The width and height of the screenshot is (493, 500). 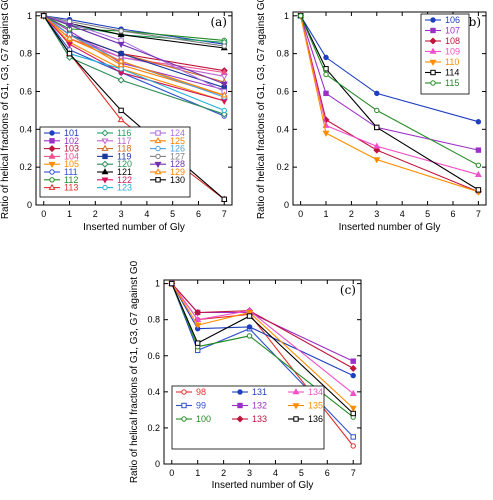 I want to click on legend-label: 103, so click(x=71, y=149).